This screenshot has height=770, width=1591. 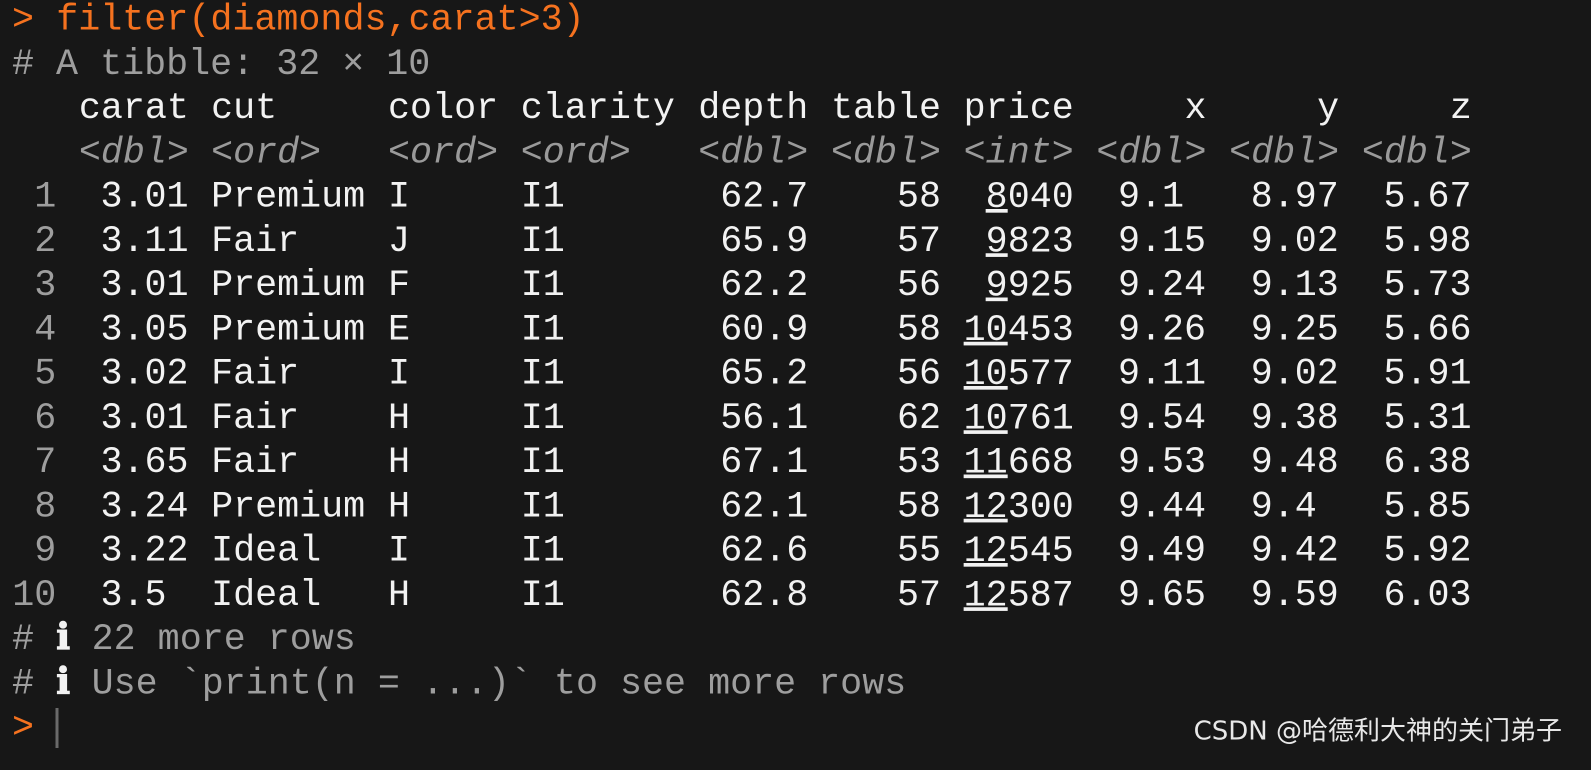 What do you see at coordinates (1162, 375) in the screenshot?
I see `cell: 9.11` at bounding box center [1162, 375].